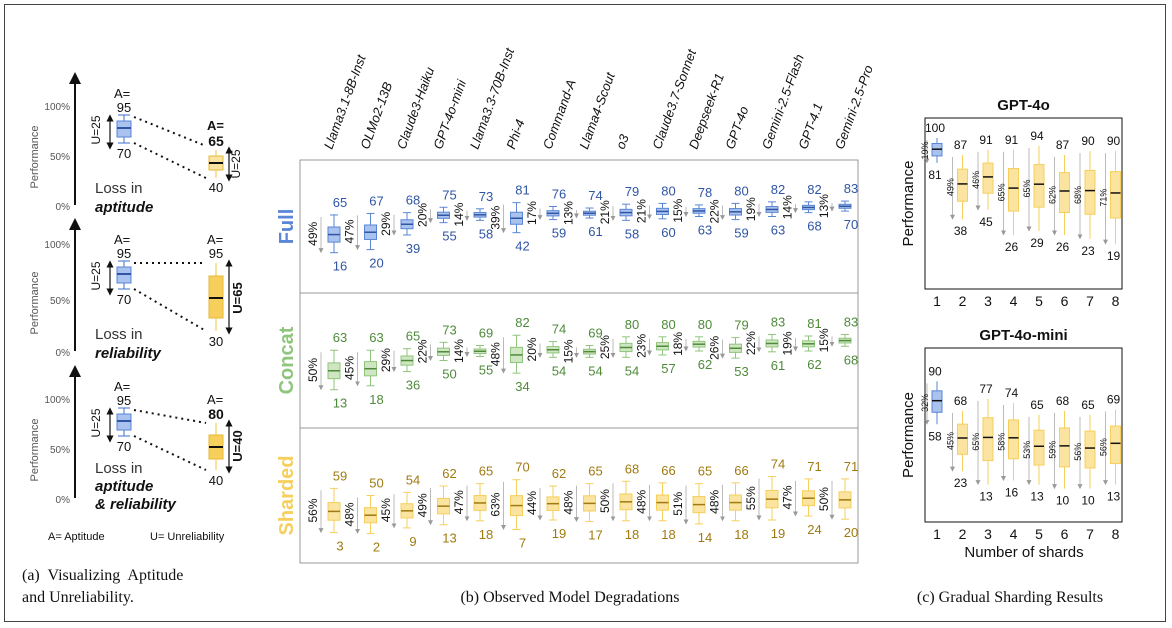  What do you see at coordinates (814, 529) in the screenshot?
I see `bottom-value: 24` at bounding box center [814, 529].